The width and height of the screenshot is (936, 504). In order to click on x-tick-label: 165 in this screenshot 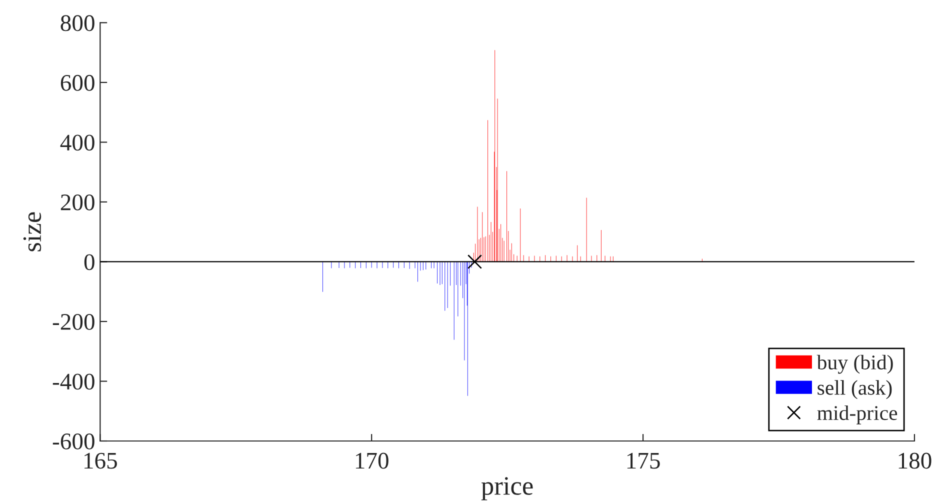, I will do `click(100, 460)`.